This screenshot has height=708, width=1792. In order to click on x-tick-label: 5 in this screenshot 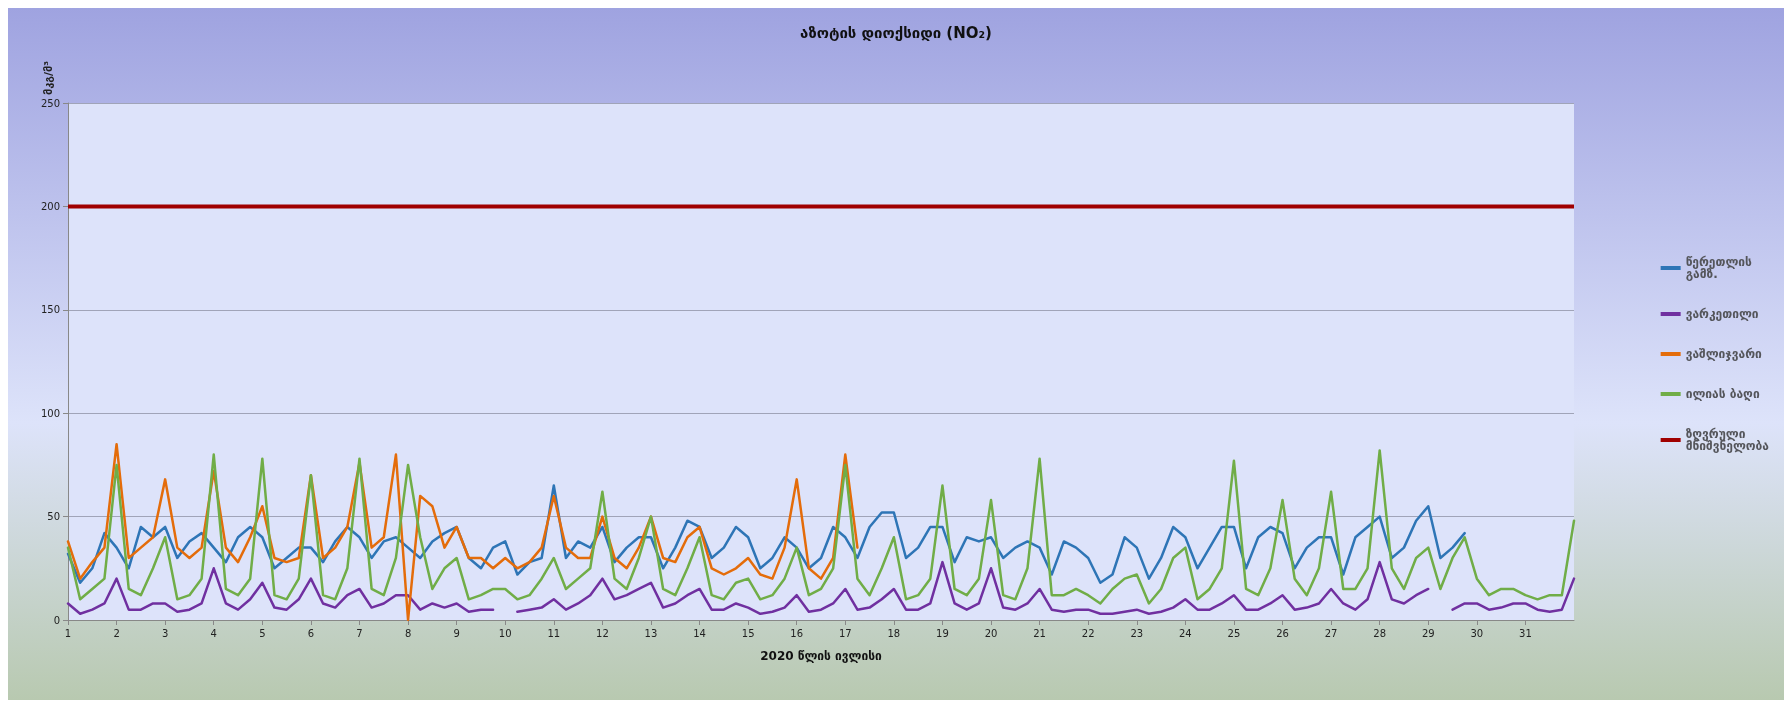, I will do `click(262, 633)`.